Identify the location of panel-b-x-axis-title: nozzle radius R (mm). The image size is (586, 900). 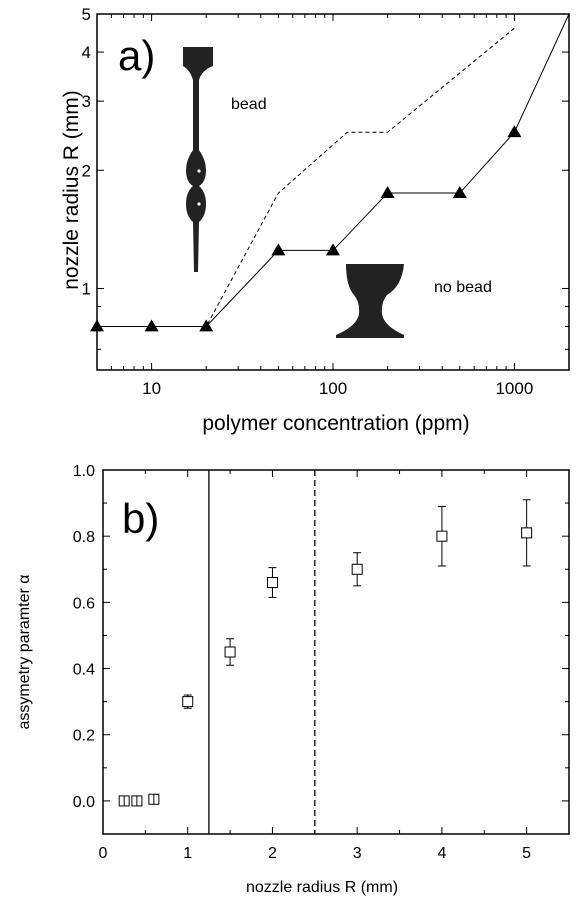
(322, 887).